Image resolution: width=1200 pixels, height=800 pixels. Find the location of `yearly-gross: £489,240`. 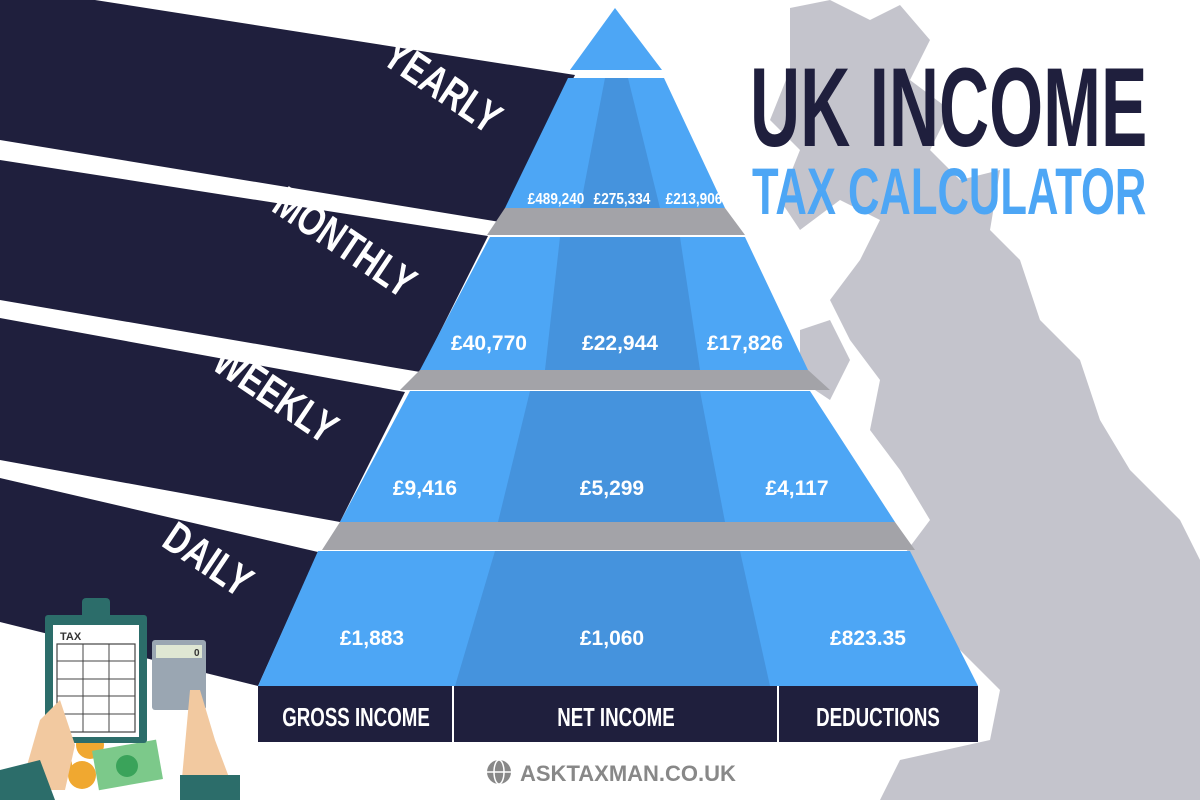

yearly-gross: £489,240 is located at coordinates (556, 199).